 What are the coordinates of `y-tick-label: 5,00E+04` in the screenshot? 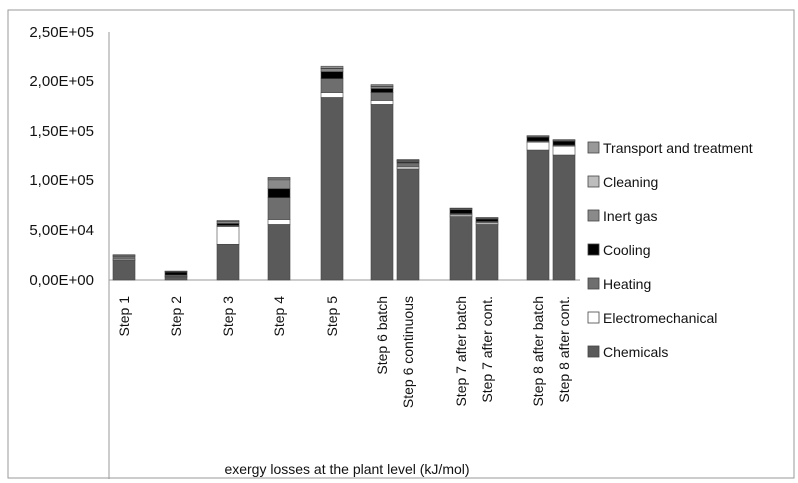 It's located at (61, 230).